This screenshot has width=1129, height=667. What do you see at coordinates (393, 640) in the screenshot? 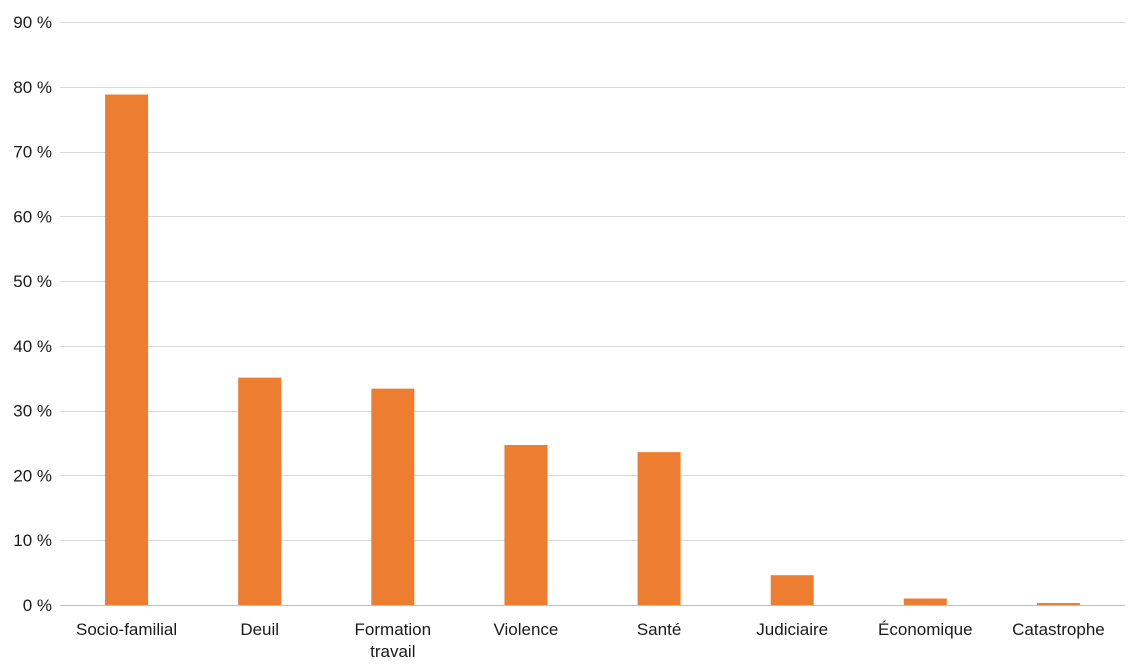
I see `x-tick-label: Formation travail` at bounding box center [393, 640].